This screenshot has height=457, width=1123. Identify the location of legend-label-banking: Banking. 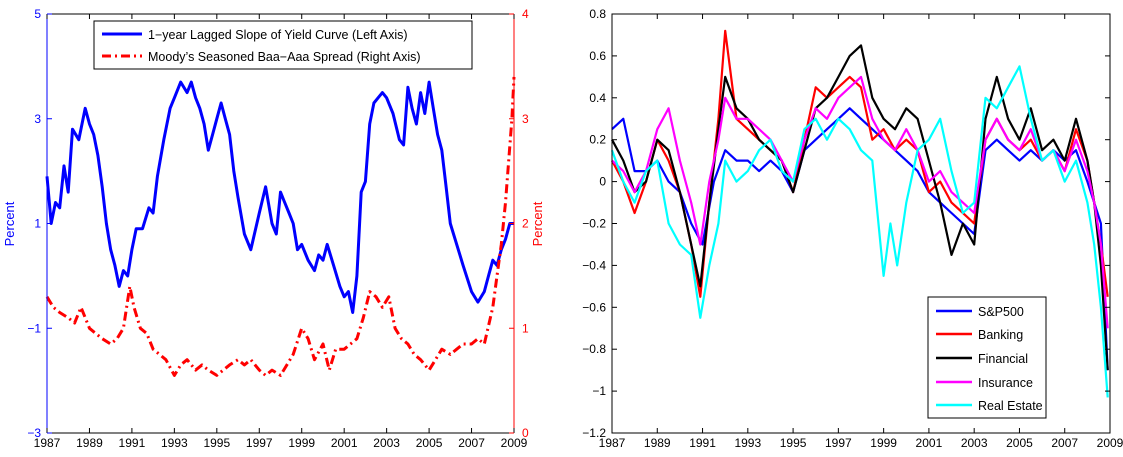
(1000, 335).